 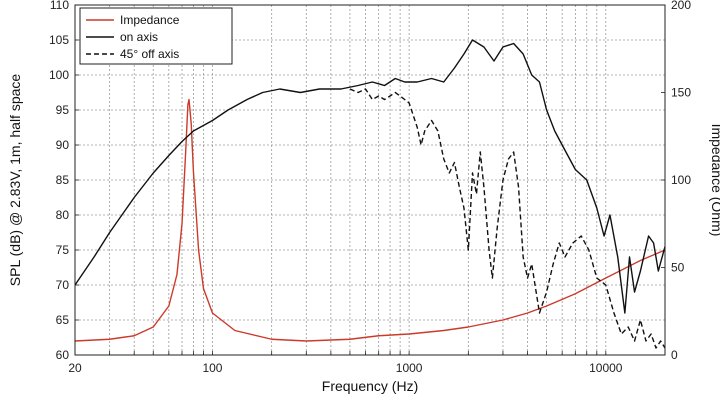 I want to click on y-left-tick-label: 85, so click(x=63, y=180).